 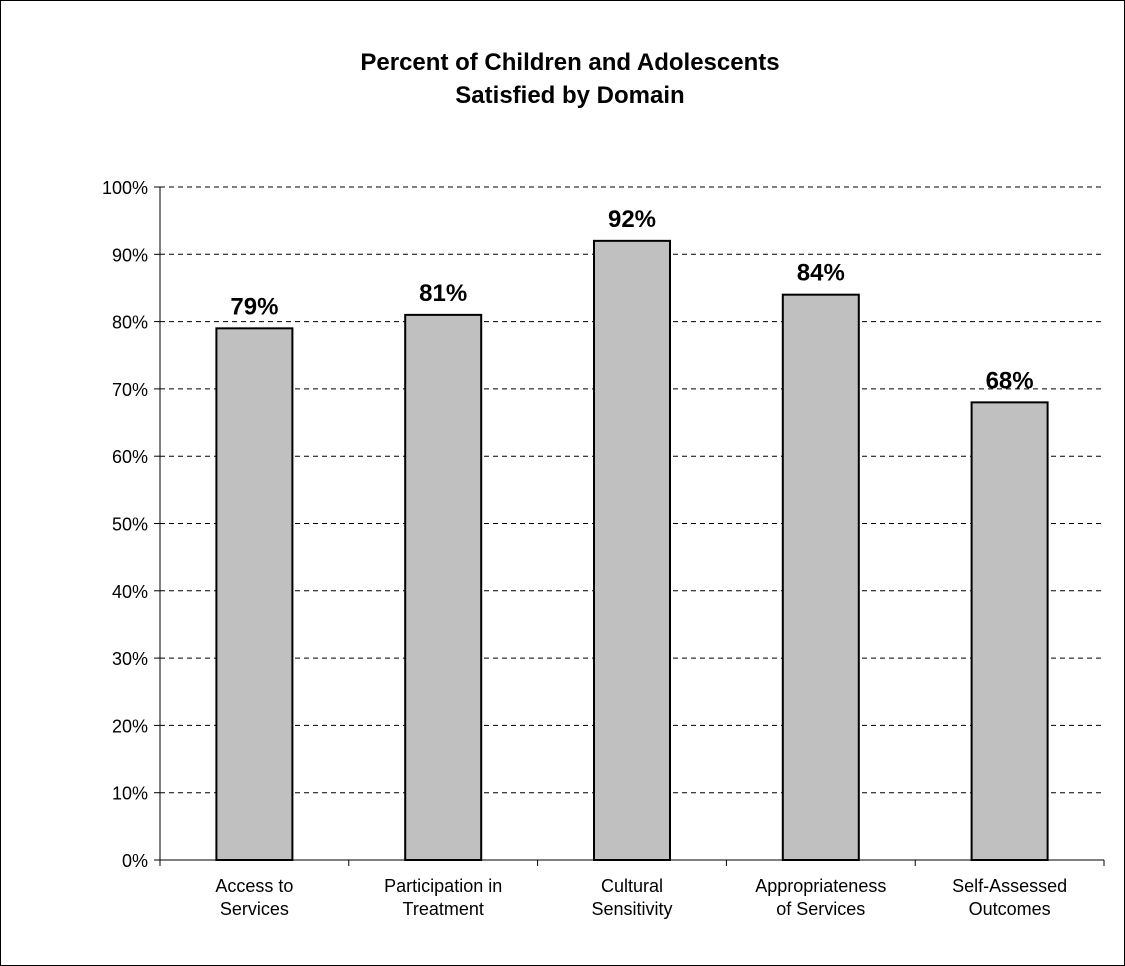 What do you see at coordinates (1009, 886) in the screenshot?
I see `x-category-label: Self-Assessed` at bounding box center [1009, 886].